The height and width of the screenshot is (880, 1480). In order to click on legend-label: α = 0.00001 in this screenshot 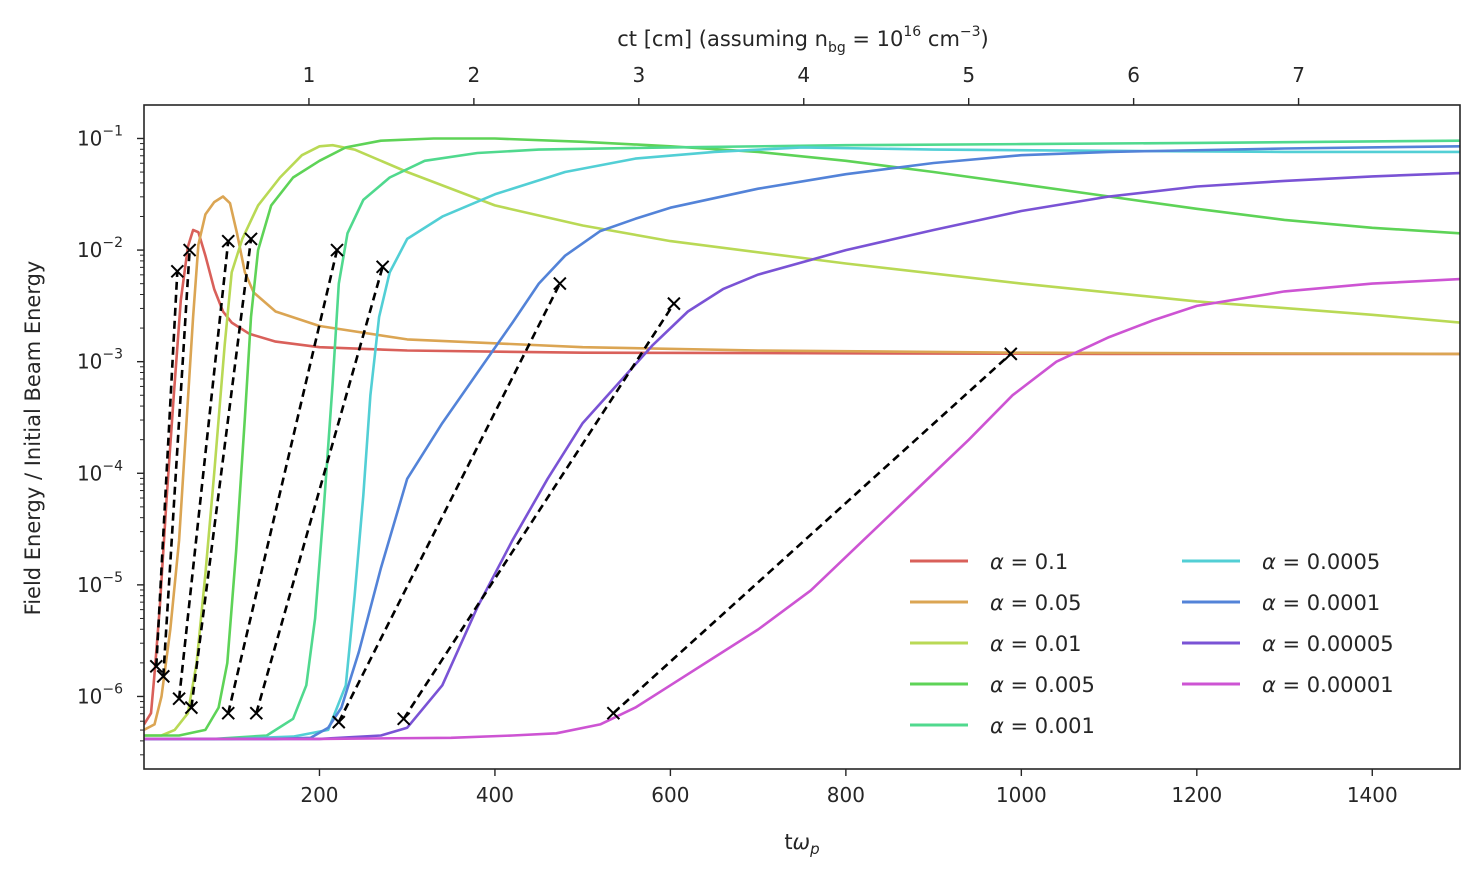, I will do `click(1328, 685)`.